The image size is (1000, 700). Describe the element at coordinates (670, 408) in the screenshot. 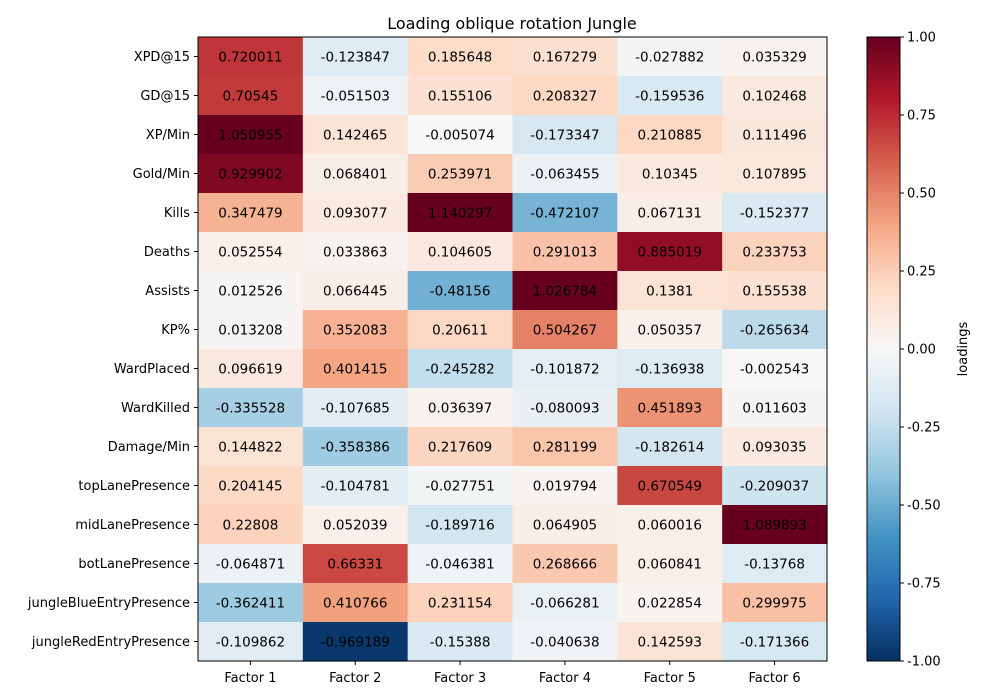

I see `cell-value-label: 0.451893` at that location.